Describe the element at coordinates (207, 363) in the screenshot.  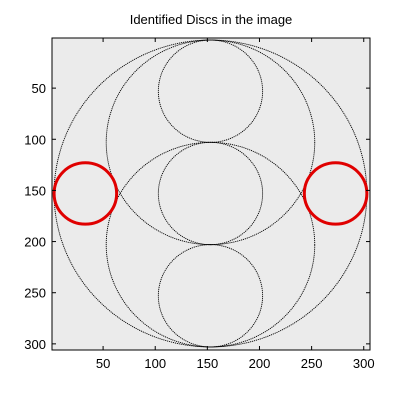
I see `x-tick-label: 150` at that location.